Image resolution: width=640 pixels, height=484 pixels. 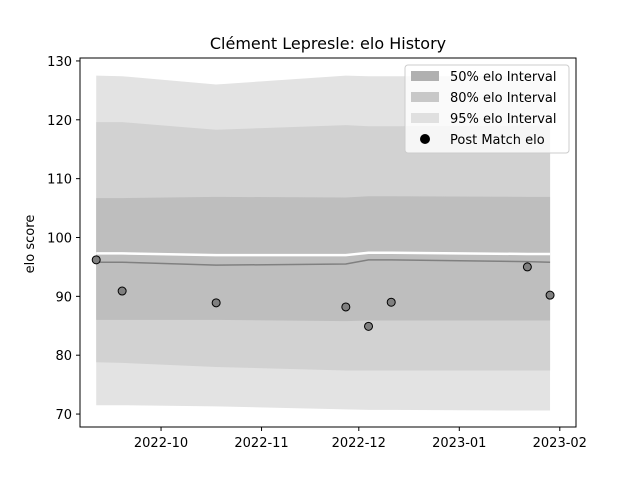 What do you see at coordinates (560, 443) in the screenshot?
I see `x-tick-label: 2023-02` at bounding box center [560, 443].